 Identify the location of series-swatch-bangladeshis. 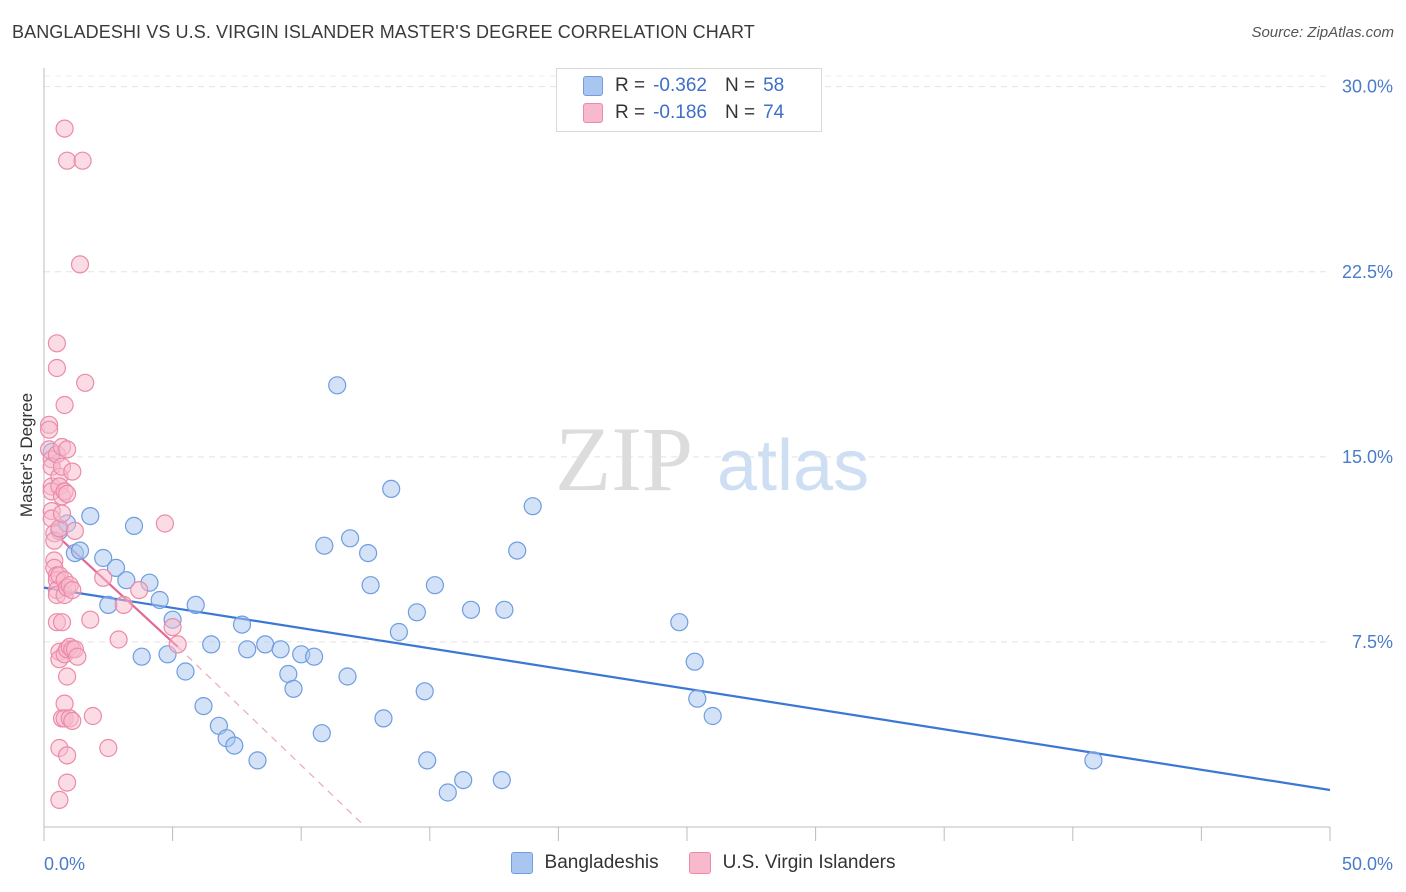
(521, 863).